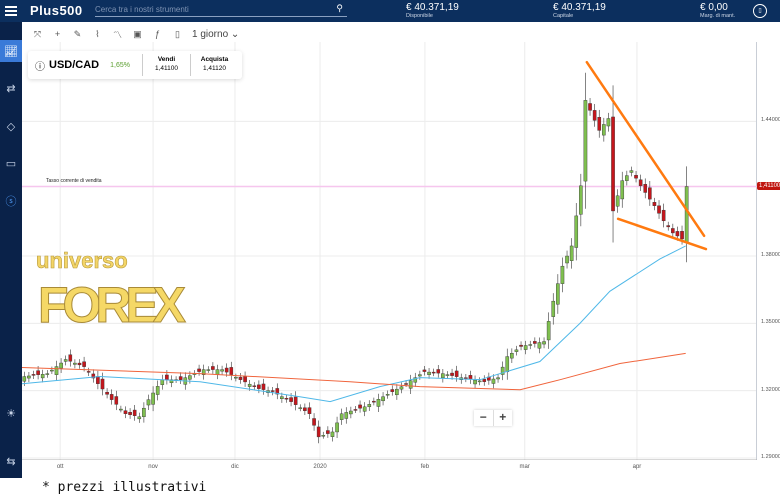  I want to click on function-icon: ƒ, so click(157, 34).